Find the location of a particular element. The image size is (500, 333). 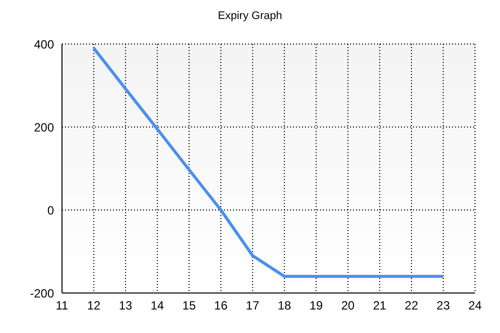

x-tick-label: 19 is located at coordinates (316, 305).